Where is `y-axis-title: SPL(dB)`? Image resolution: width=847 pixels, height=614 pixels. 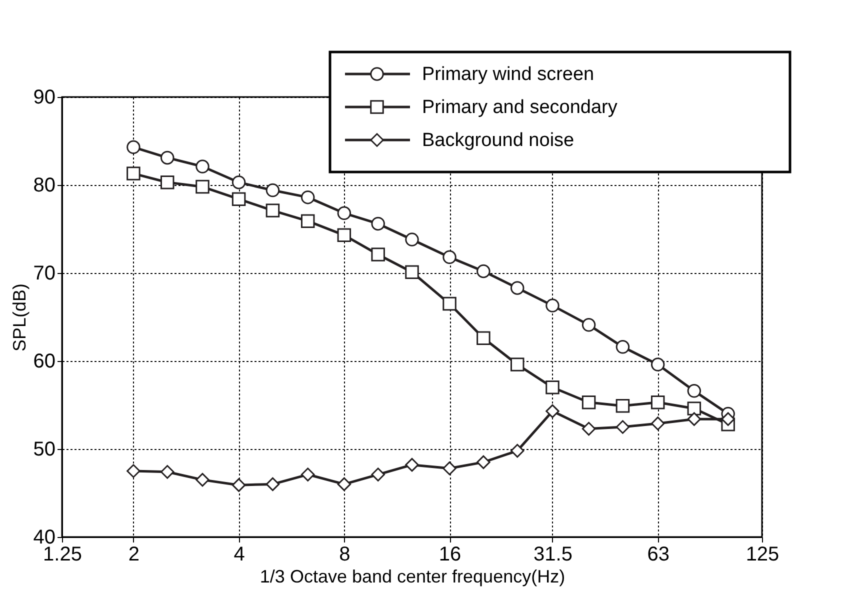 y-axis-title: SPL(dB) is located at coordinates (19, 317).